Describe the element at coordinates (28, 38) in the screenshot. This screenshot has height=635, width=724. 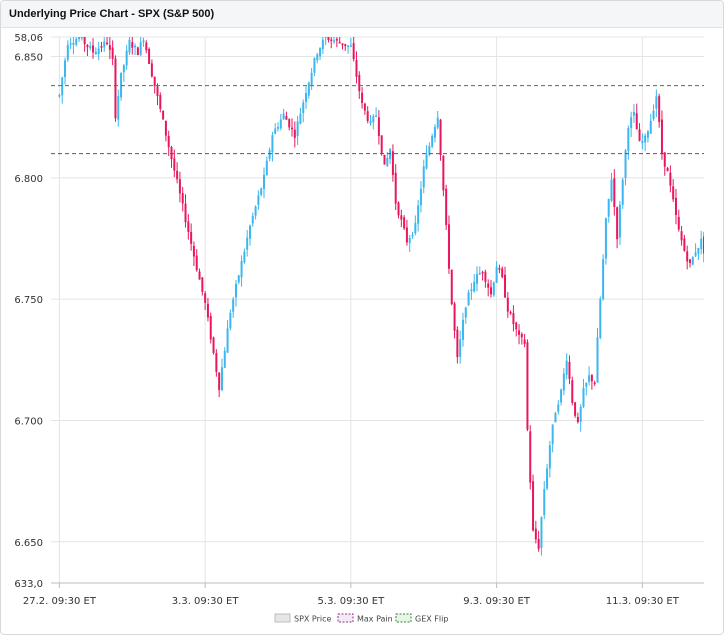
I see `y-tick-label: 58,06` at that location.